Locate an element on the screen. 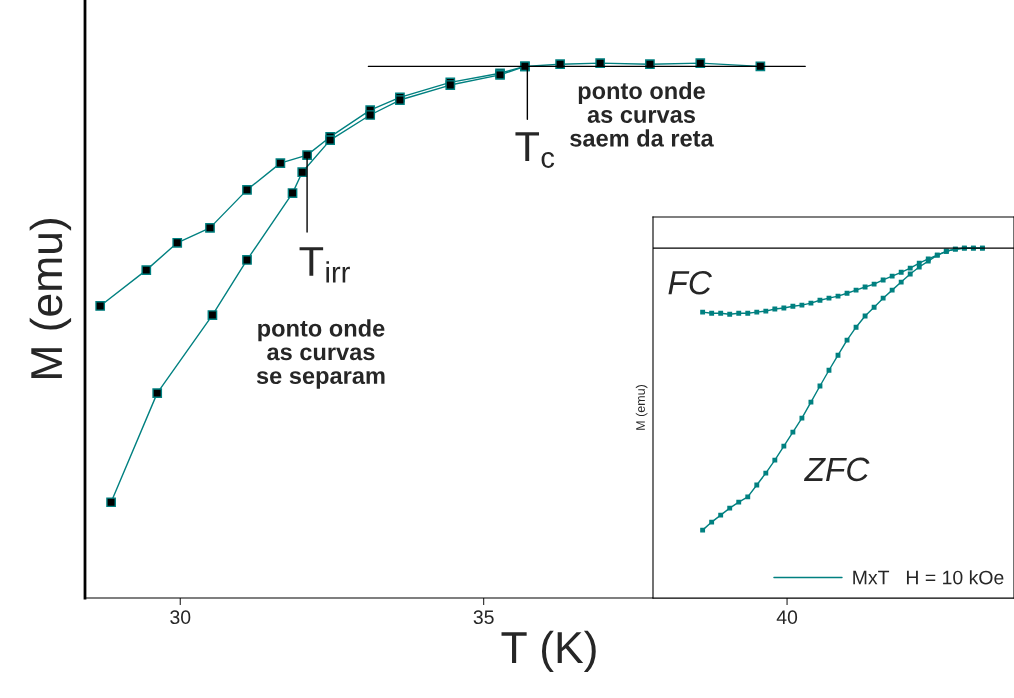 This screenshot has height=698, width=1014. legend-label: MxT H = 10 kOe is located at coordinates (928, 577).